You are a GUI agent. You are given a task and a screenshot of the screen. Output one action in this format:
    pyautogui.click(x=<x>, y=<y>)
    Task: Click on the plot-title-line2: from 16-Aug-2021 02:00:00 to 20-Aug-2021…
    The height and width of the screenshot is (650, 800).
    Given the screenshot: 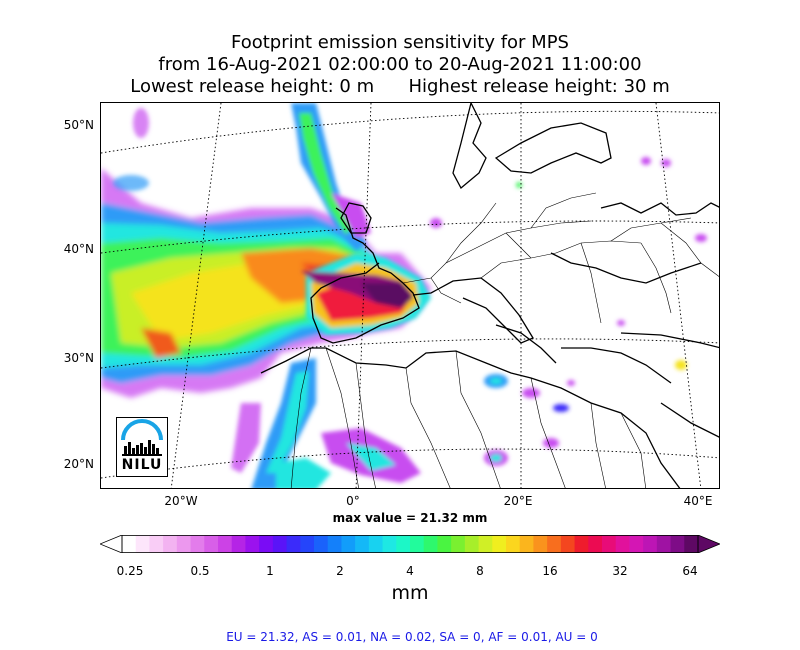 What is the action you would take?
    pyautogui.click(x=400, y=64)
    